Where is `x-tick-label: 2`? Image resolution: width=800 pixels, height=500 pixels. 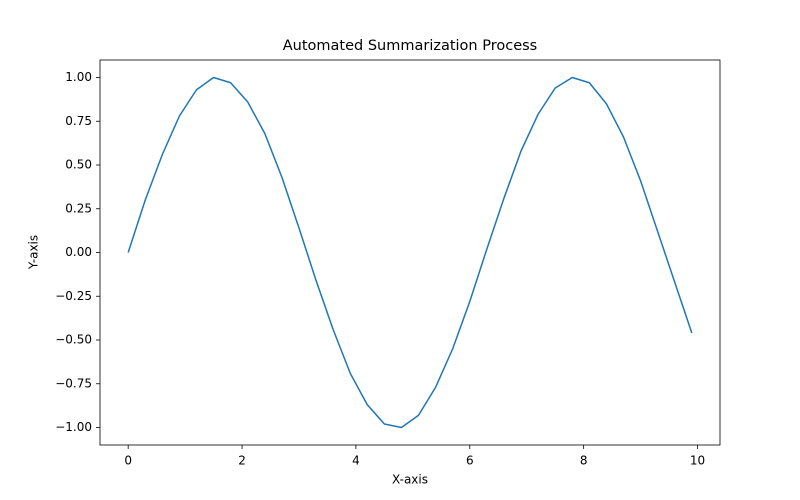 x-tick-label: 2 is located at coordinates (242, 461).